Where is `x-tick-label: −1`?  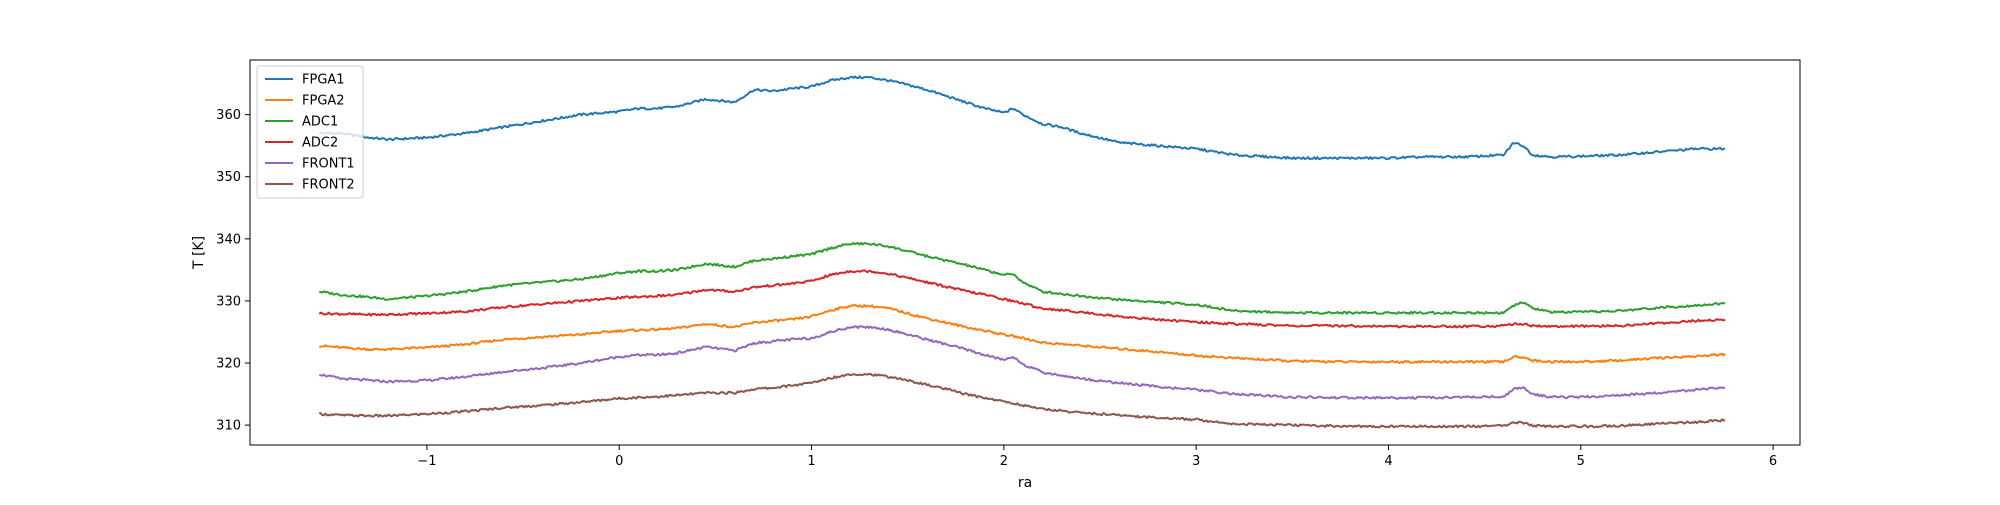 x-tick-label: −1 is located at coordinates (426, 461).